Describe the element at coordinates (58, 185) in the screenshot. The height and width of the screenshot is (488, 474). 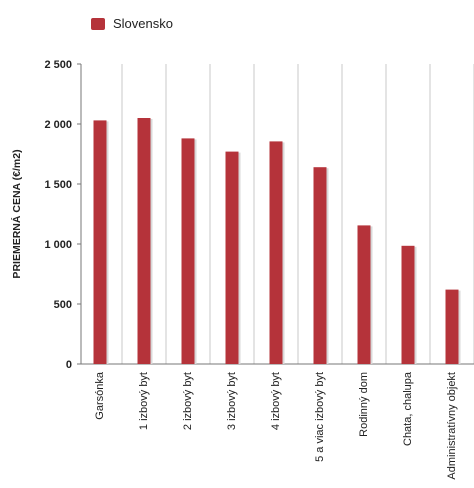
I see `y-tick-label: 1 500` at that location.